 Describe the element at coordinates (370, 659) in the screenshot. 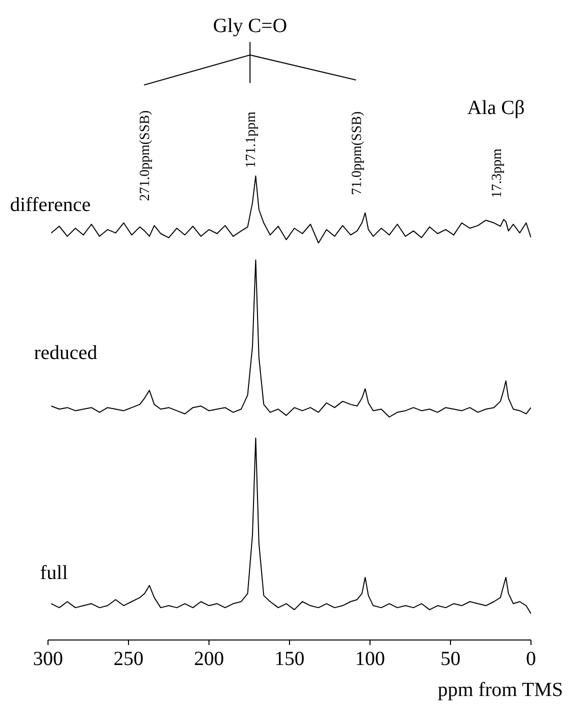

I see `x-tick-label: 100` at that location.